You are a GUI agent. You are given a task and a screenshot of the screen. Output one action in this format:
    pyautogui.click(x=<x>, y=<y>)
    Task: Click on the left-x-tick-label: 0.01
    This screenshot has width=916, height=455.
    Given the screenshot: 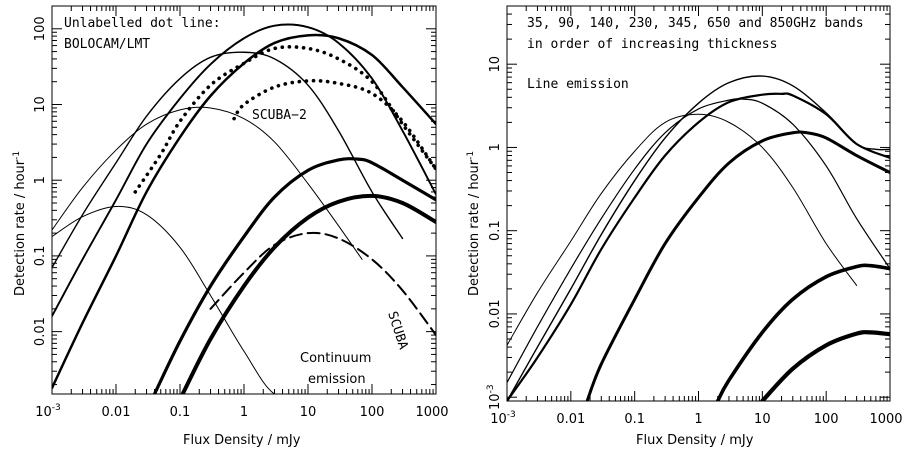 What is the action you would take?
    pyautogui.click(x=116, y=412)
    